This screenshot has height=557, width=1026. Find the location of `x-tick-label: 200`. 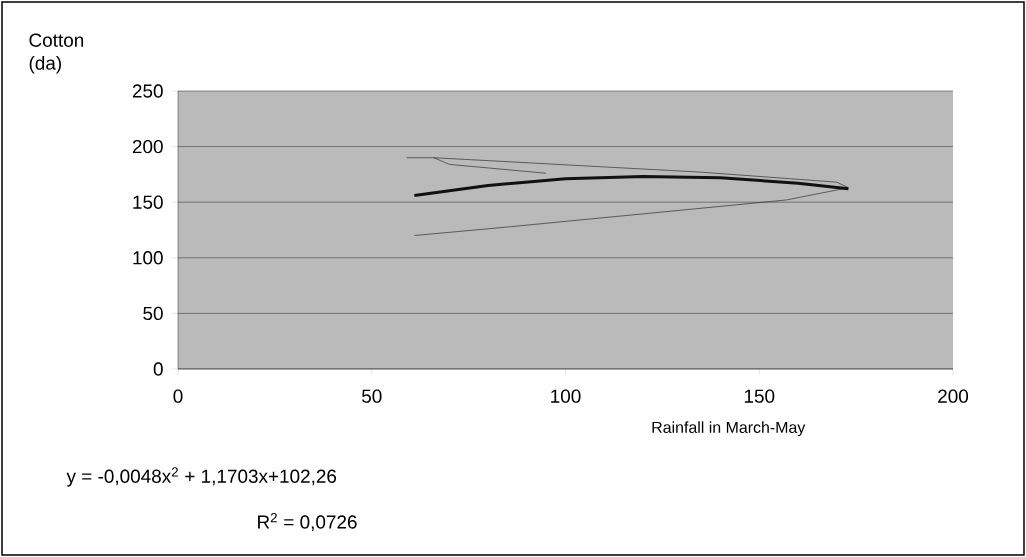

x-tick-label: 200 is located at coordinates (953, 396).